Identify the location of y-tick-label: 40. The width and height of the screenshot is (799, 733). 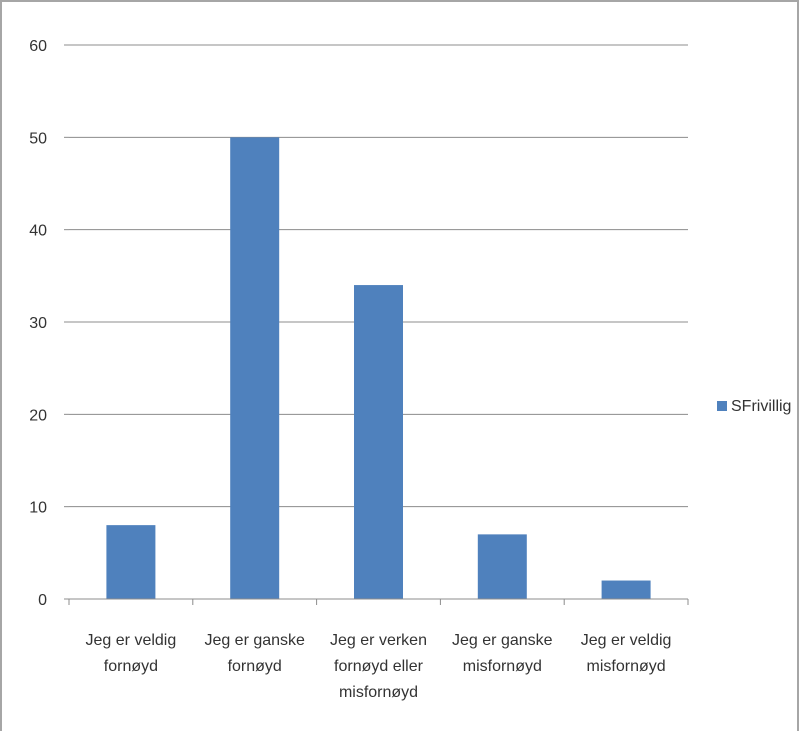
(38, 231).